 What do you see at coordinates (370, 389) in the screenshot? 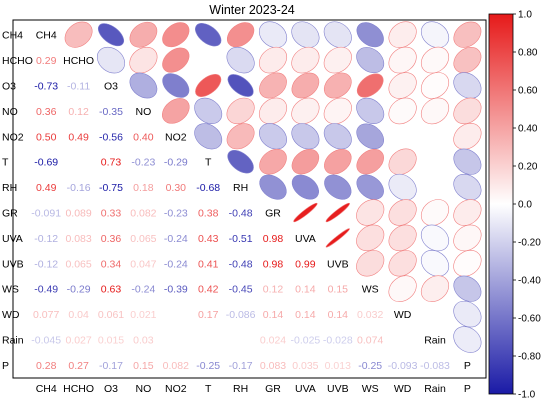
I see `x-tick-label-ws: WS` at bounding box center [370, 389].